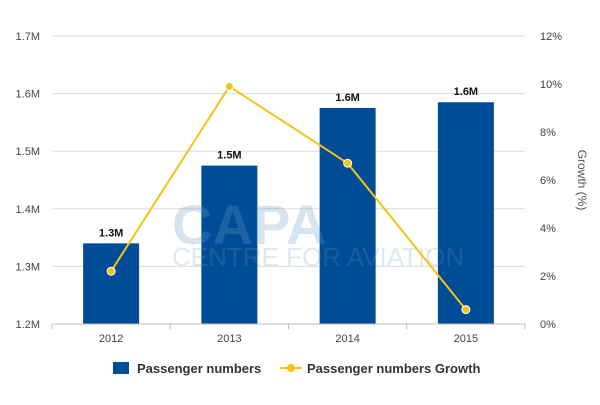  I want to click on x-axis-tick-label: 2015, so click(466, 339).